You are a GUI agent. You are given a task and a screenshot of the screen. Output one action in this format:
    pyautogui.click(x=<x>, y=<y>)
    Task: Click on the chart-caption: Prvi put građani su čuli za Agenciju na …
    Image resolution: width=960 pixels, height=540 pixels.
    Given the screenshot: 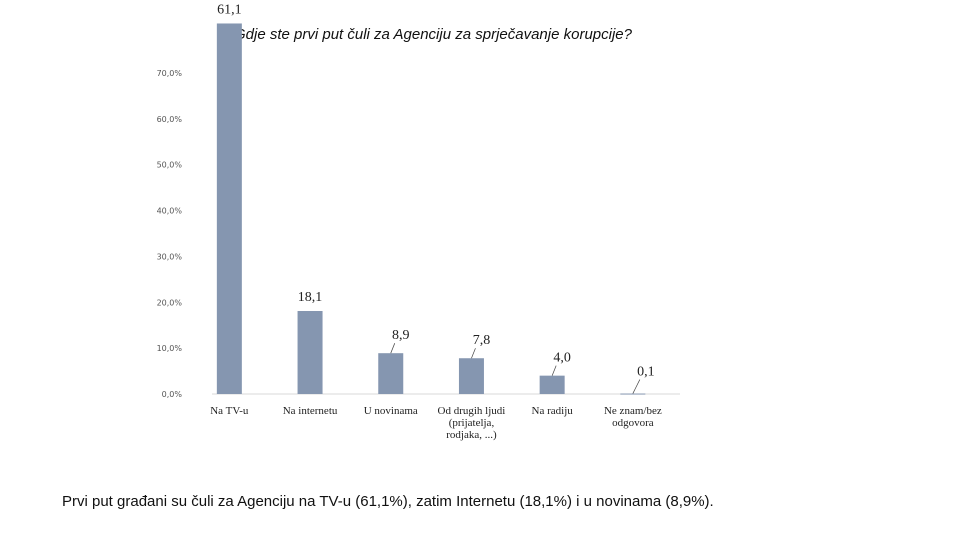 What is the action you would take?
    pyautogui.click(x=388, y=501)
    